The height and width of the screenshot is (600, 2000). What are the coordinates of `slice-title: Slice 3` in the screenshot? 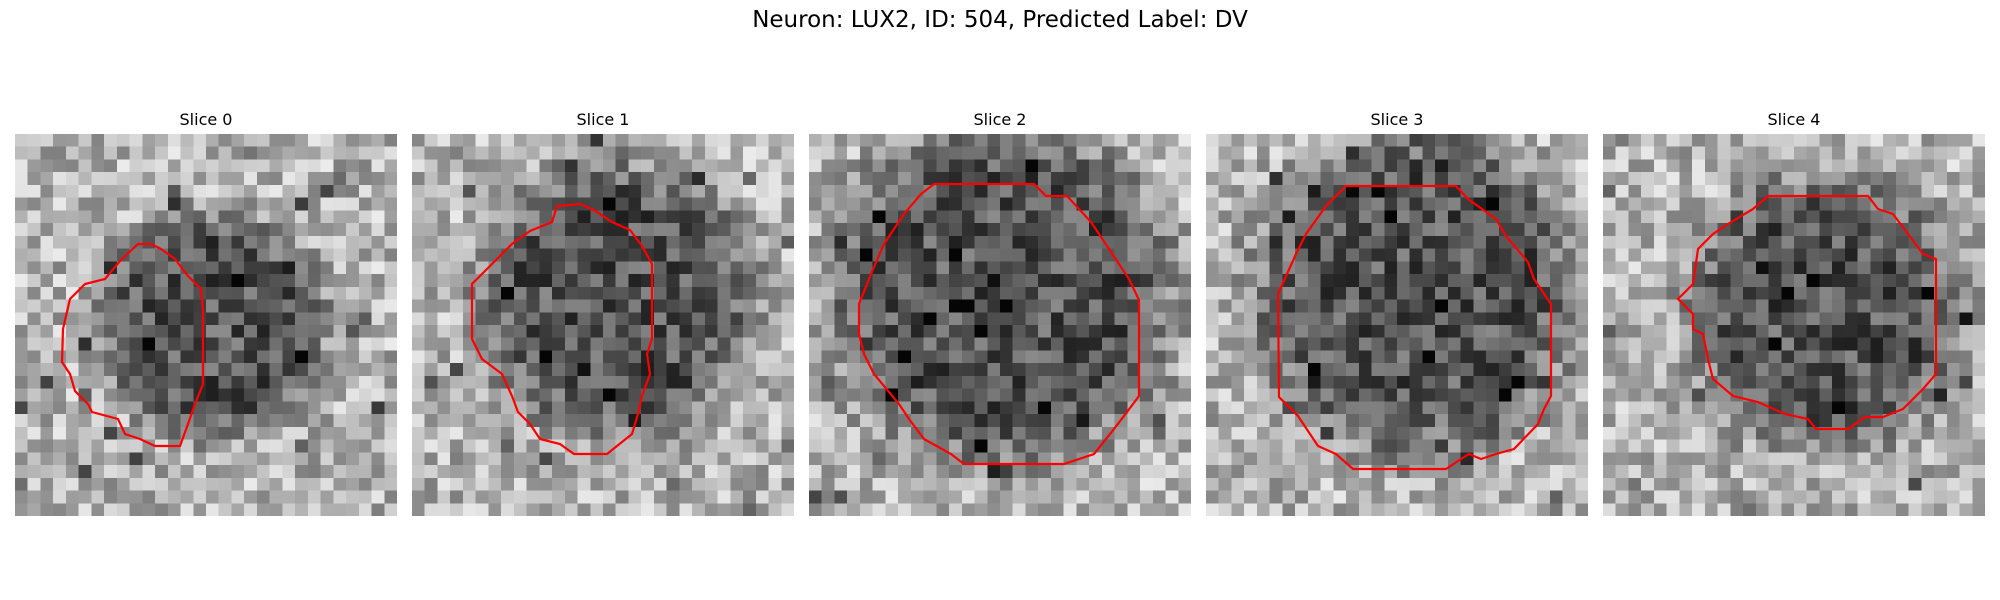 It's located at (1397, 119).